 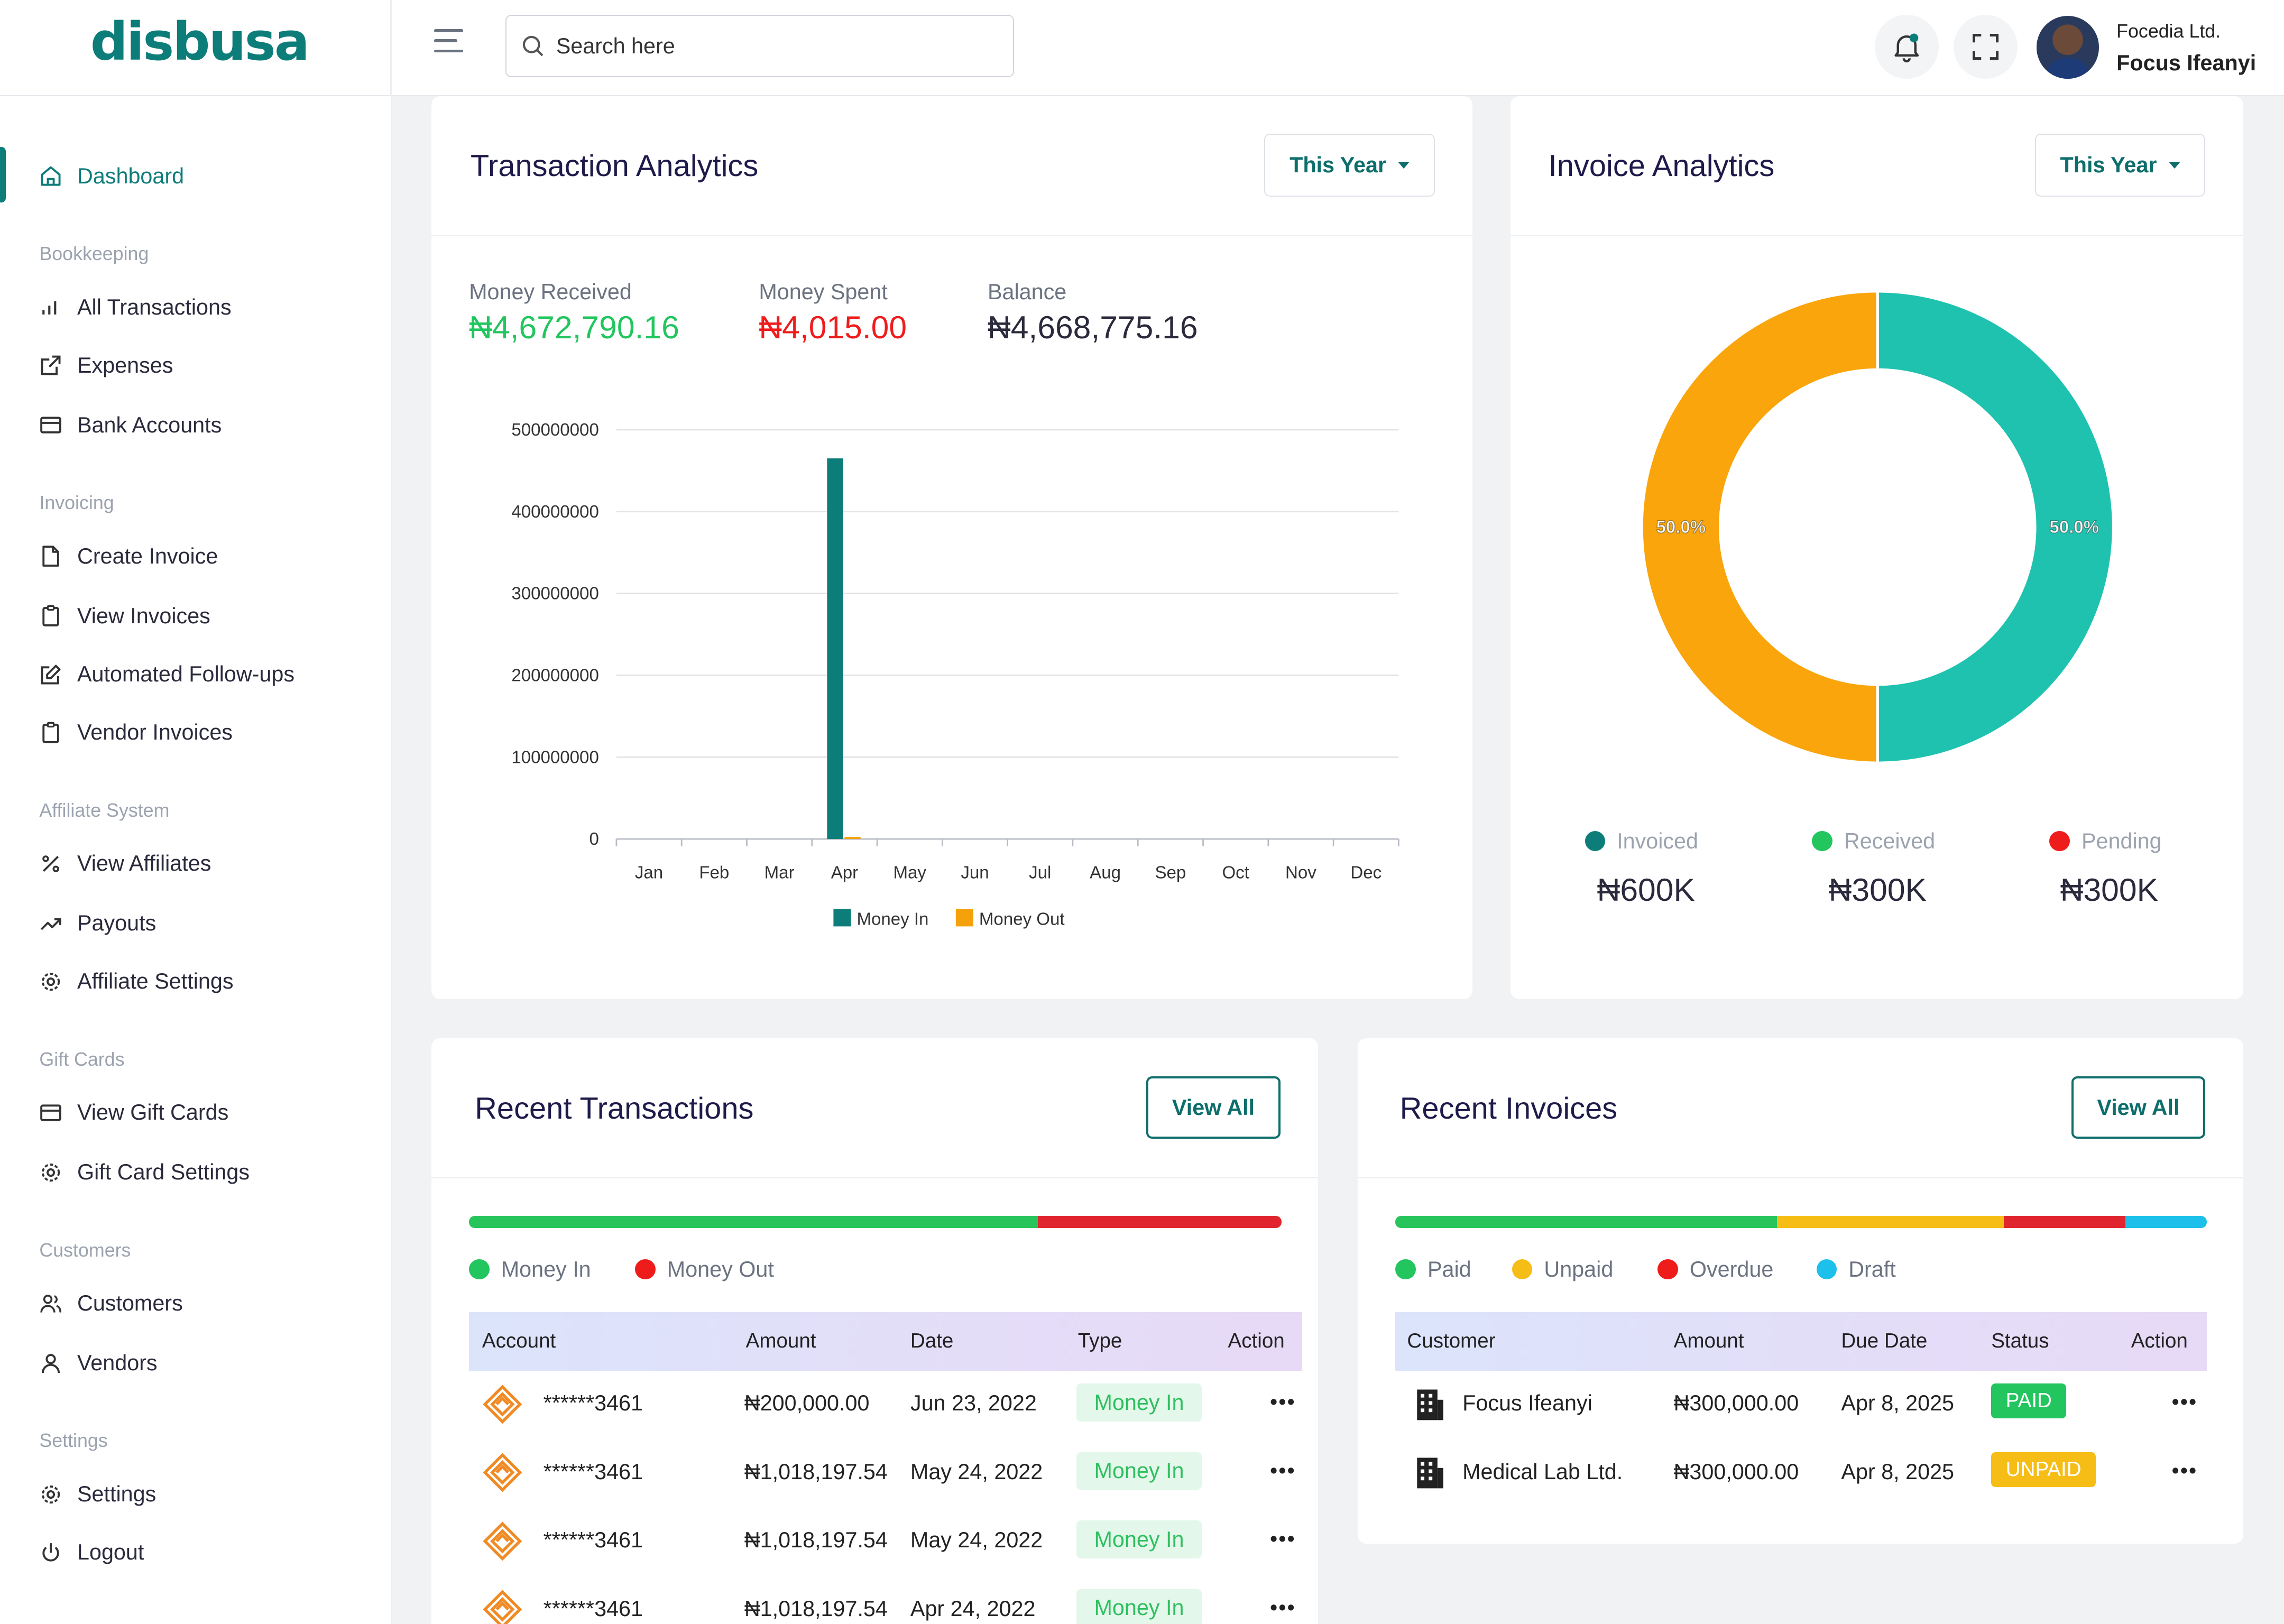 I want to click on sidebar-item-expenses: Expenses, so click(x=106, y=365).